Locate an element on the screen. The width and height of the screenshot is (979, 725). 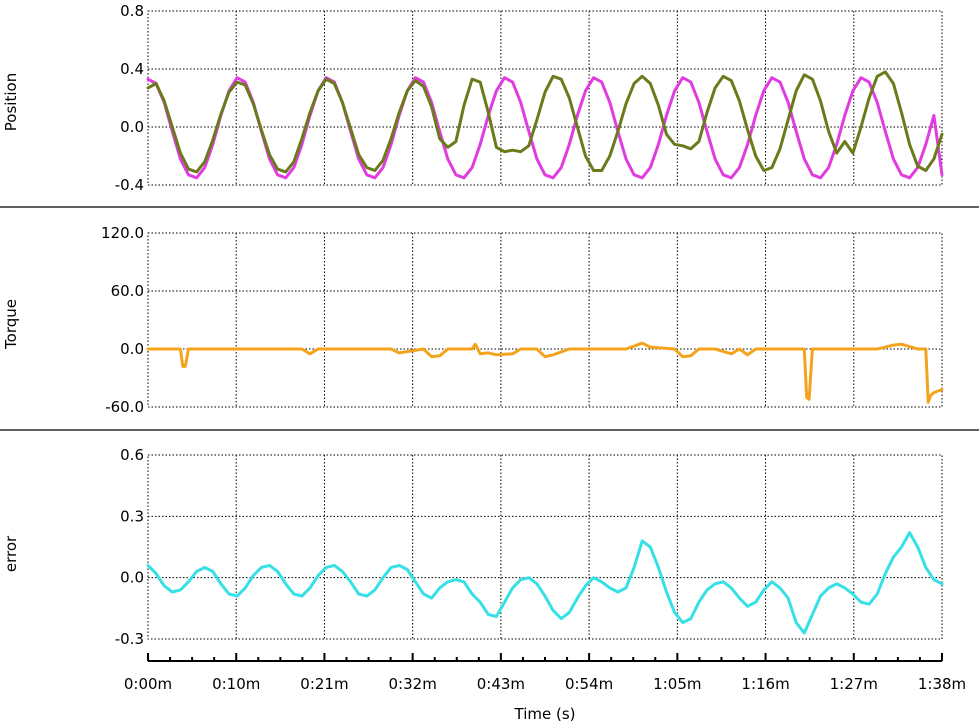
time-x-tick-label: 1:05m is located at coordinates (677, 684).